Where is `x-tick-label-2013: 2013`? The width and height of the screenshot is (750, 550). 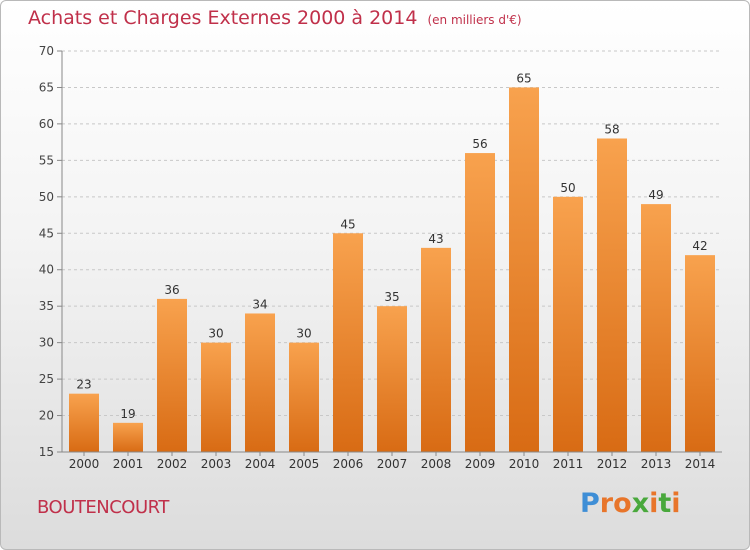 x-tick-label-2013: 2013 is located at coordinates (656, 464).